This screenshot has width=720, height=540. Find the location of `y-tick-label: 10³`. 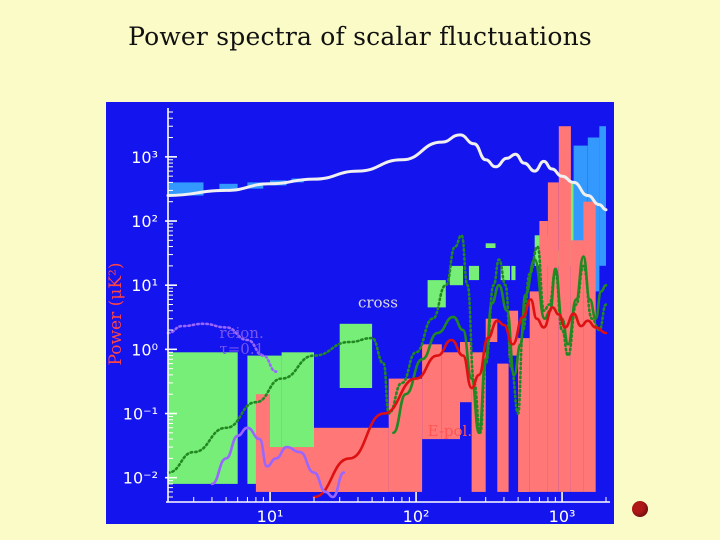

y-tick-label: 10³ is located at coordinates (144, 157).